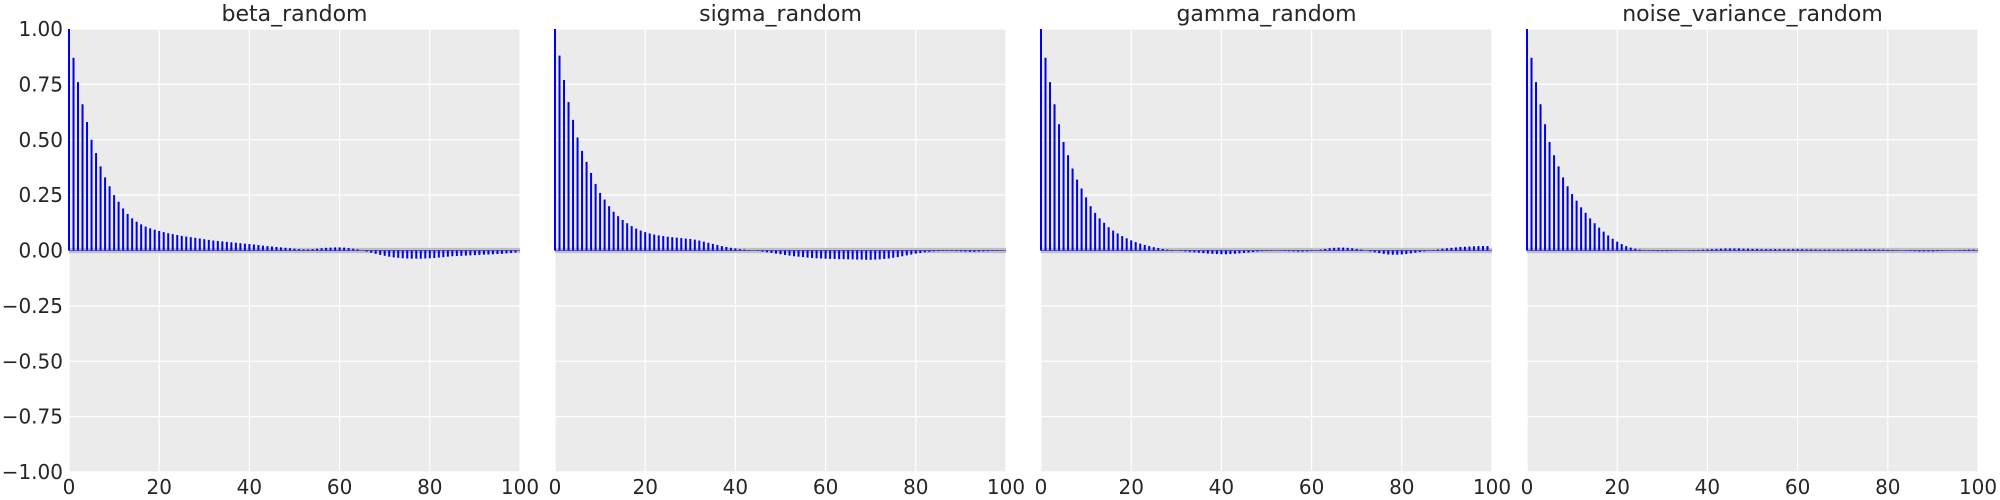  What do you see at coordinates (1266, 14) in the screenshot?
I see `panel-title: gamma_random` at bounding box center [1266, 14].